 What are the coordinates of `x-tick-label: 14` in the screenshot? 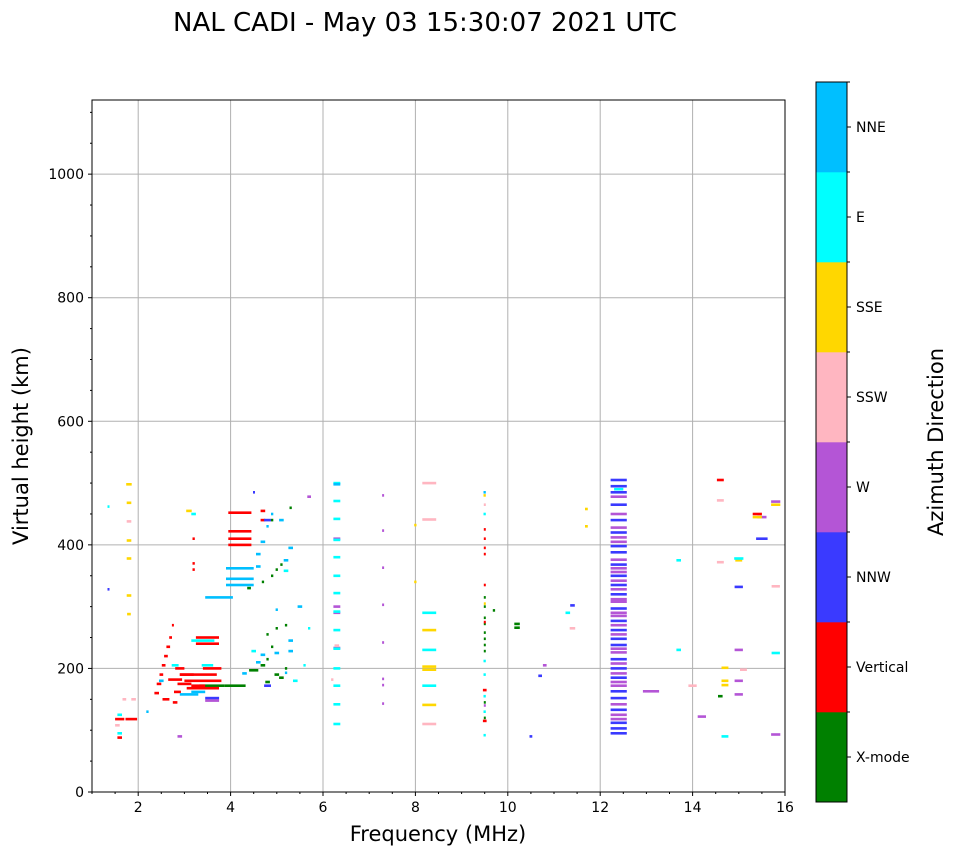 It's located at (693, 808).